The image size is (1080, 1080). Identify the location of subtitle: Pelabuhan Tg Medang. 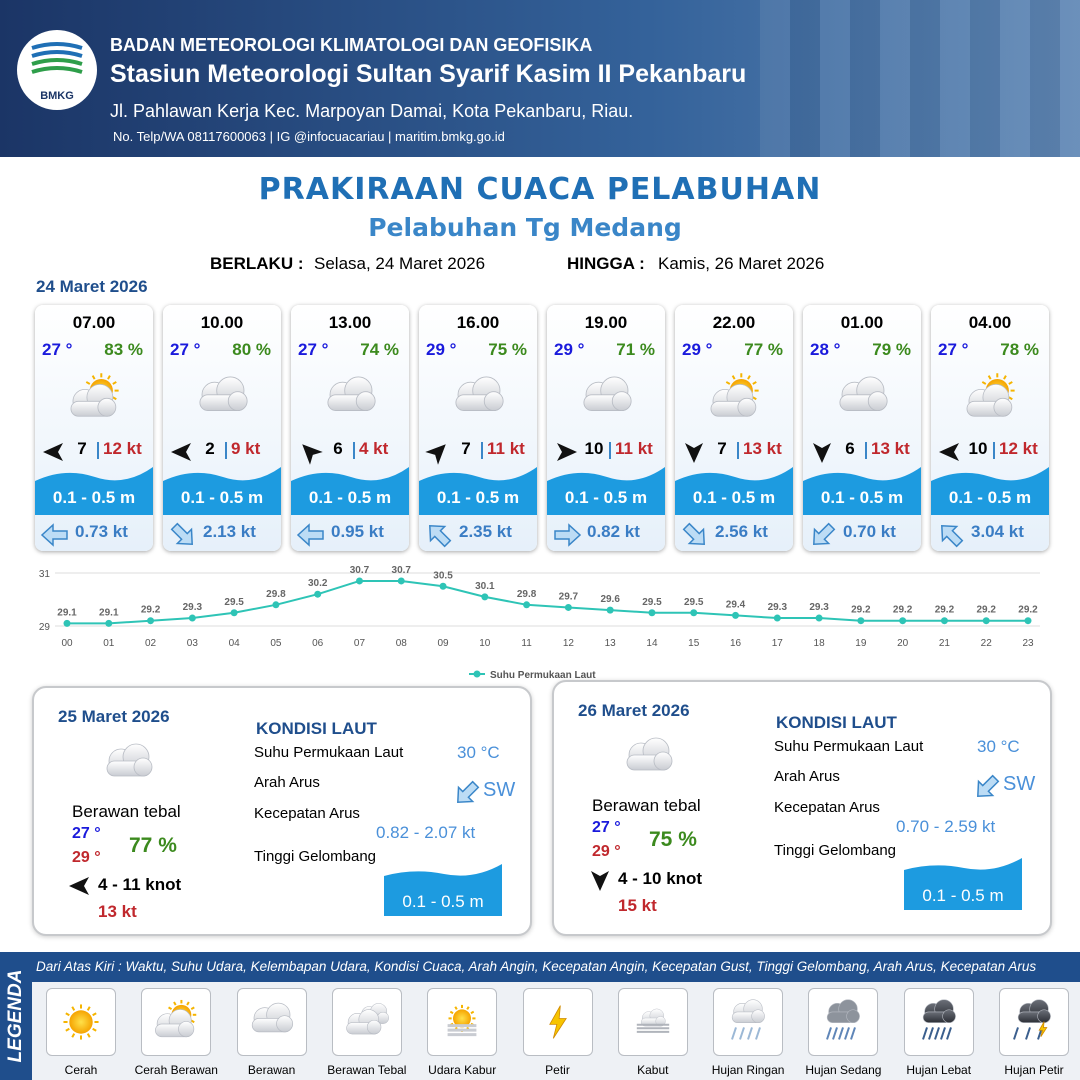
(525, 227).